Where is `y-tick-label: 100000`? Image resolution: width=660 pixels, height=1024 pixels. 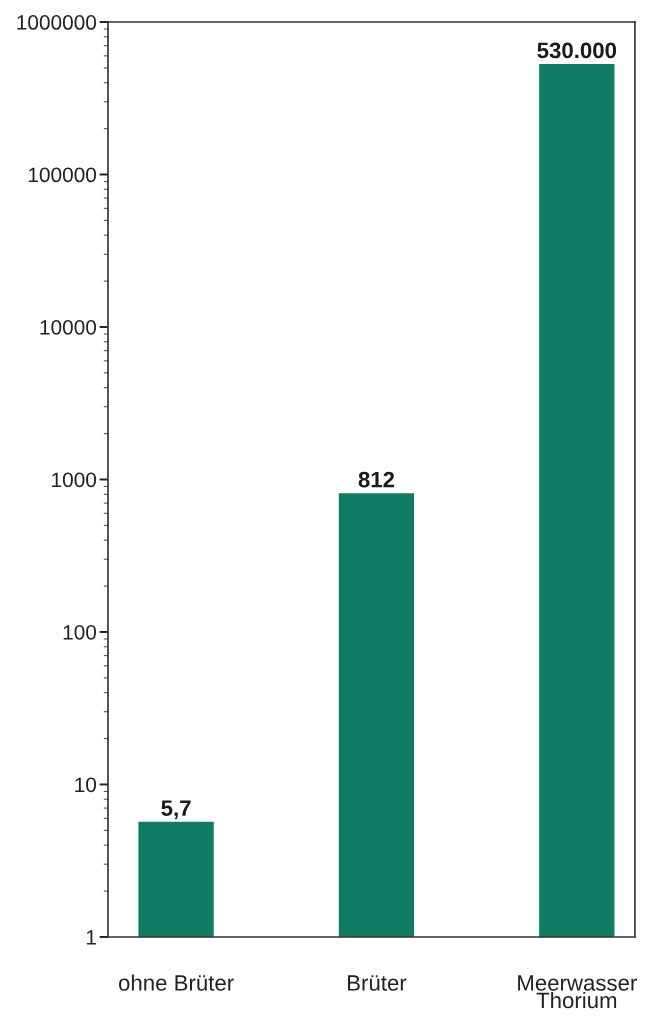 y-tick-label: 100000 is located at coordinates (62, 175).